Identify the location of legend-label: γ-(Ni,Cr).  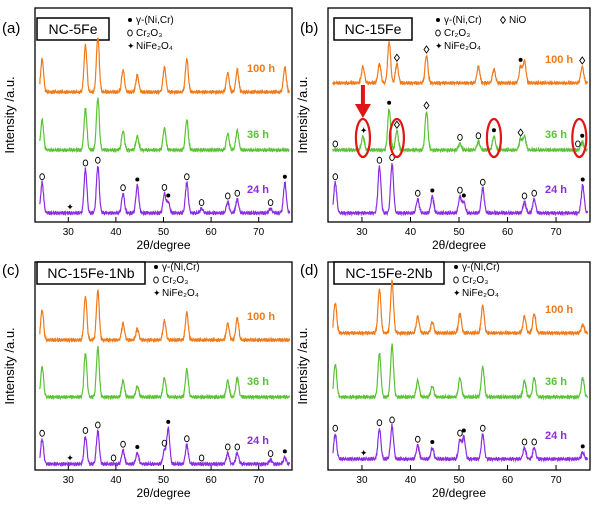
(181, 267).